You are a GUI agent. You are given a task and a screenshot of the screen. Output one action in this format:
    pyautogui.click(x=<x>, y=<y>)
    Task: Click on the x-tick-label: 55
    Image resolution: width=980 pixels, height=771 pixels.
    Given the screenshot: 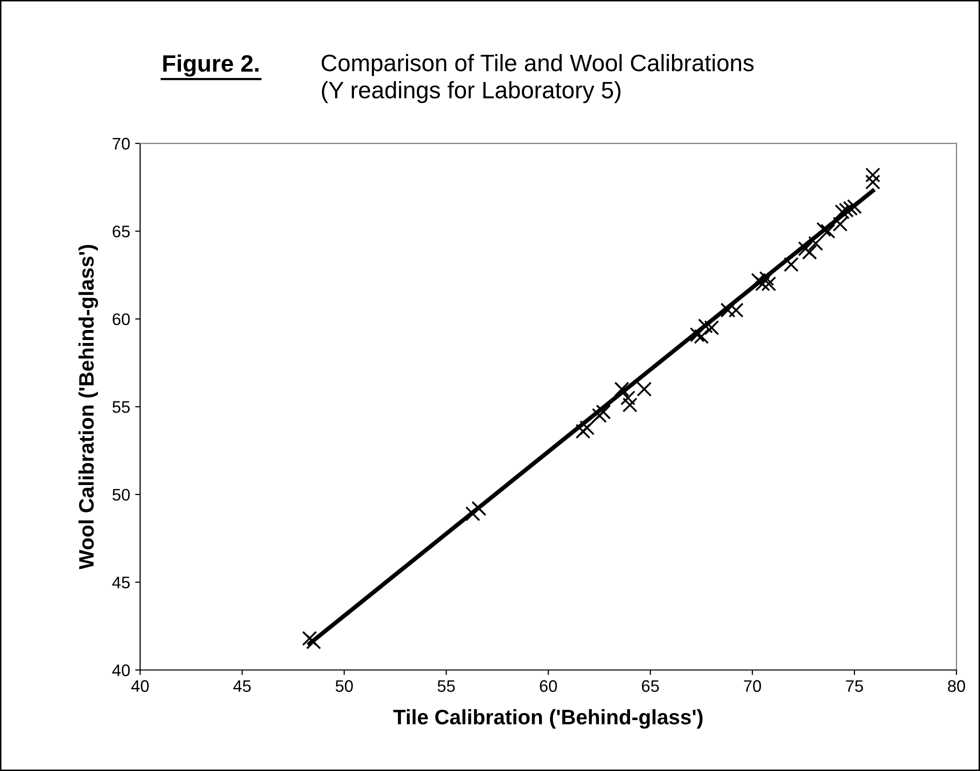 What is the action you would take?
    pyautogui.click(x=446, y=686)
    